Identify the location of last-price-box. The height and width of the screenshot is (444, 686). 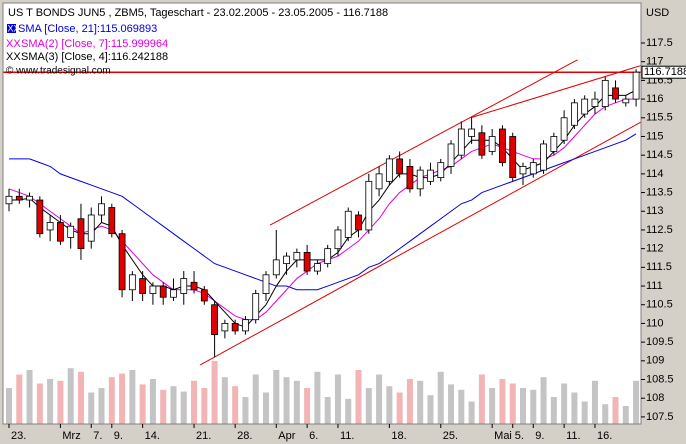
(663, 72).